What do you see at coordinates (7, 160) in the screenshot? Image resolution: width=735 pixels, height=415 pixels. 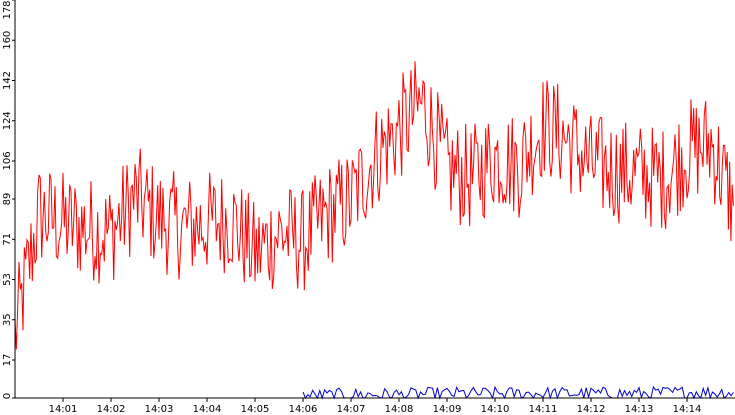 I see `y-tick-label: 106` at bounding box center [7, 160].